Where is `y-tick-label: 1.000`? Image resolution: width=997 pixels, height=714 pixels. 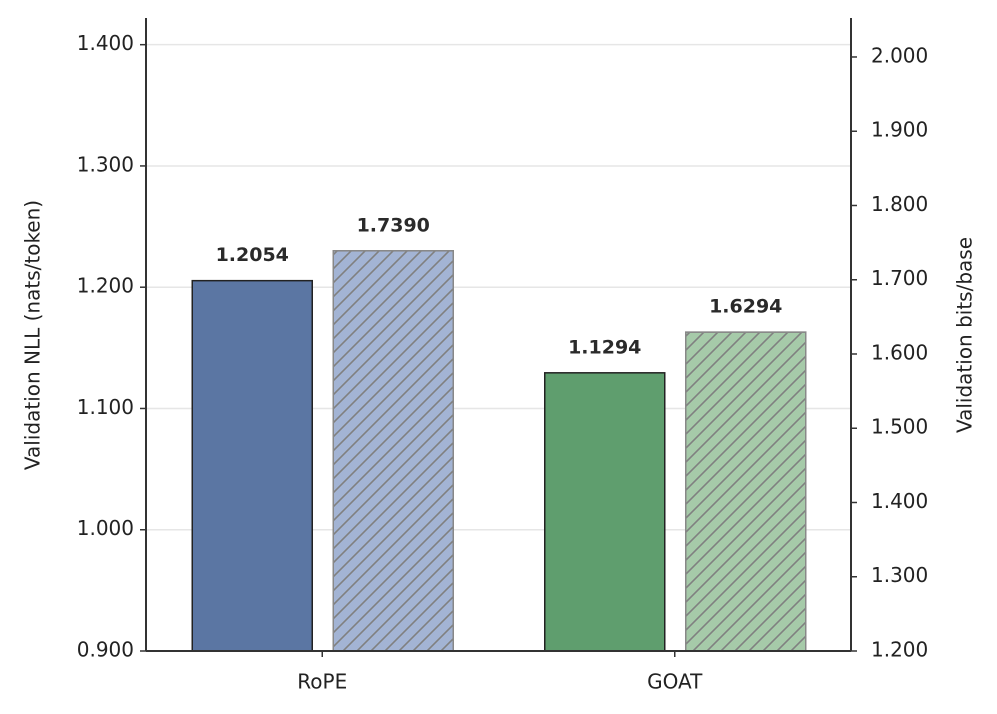 y-tick-label: 1.000 is located at coordinates (105, 528).